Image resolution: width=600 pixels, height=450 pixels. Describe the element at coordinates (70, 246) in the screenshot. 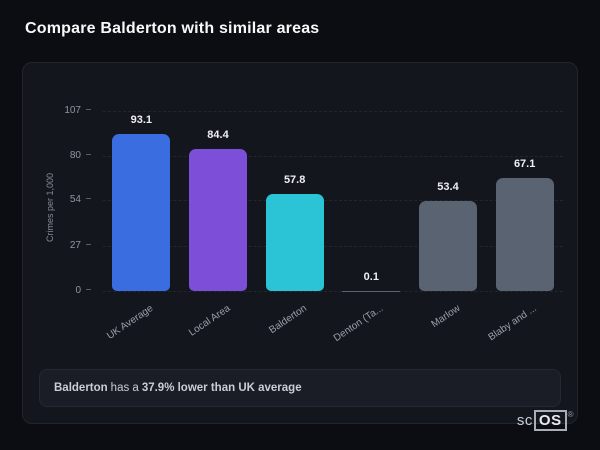

I see `y-tick-label: 27` at that location.